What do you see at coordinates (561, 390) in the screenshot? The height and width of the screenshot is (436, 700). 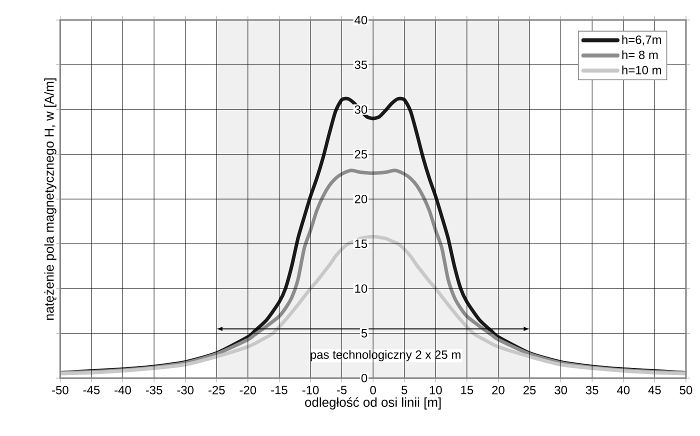 I see `x-tick-label: 30` at bounding box center [561, 390].